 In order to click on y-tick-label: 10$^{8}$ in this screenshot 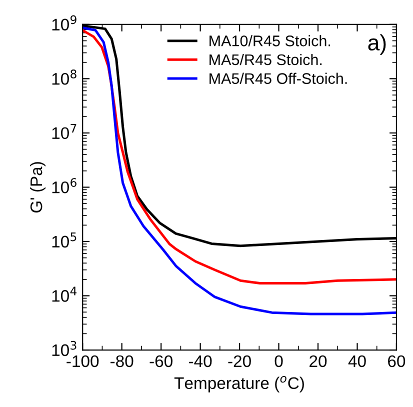, I will do `click(64, 77)`.